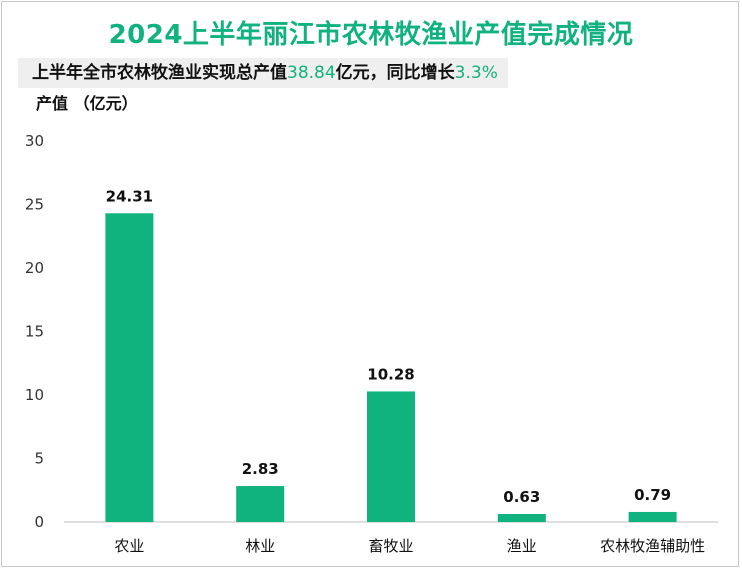 Image resolution: width=742 pixels, height=570 pixels. What do you see at coordinates (522, 546) in the screenshot?
I see `x-tick-label: 渔业` at bounding box center [522, 546].